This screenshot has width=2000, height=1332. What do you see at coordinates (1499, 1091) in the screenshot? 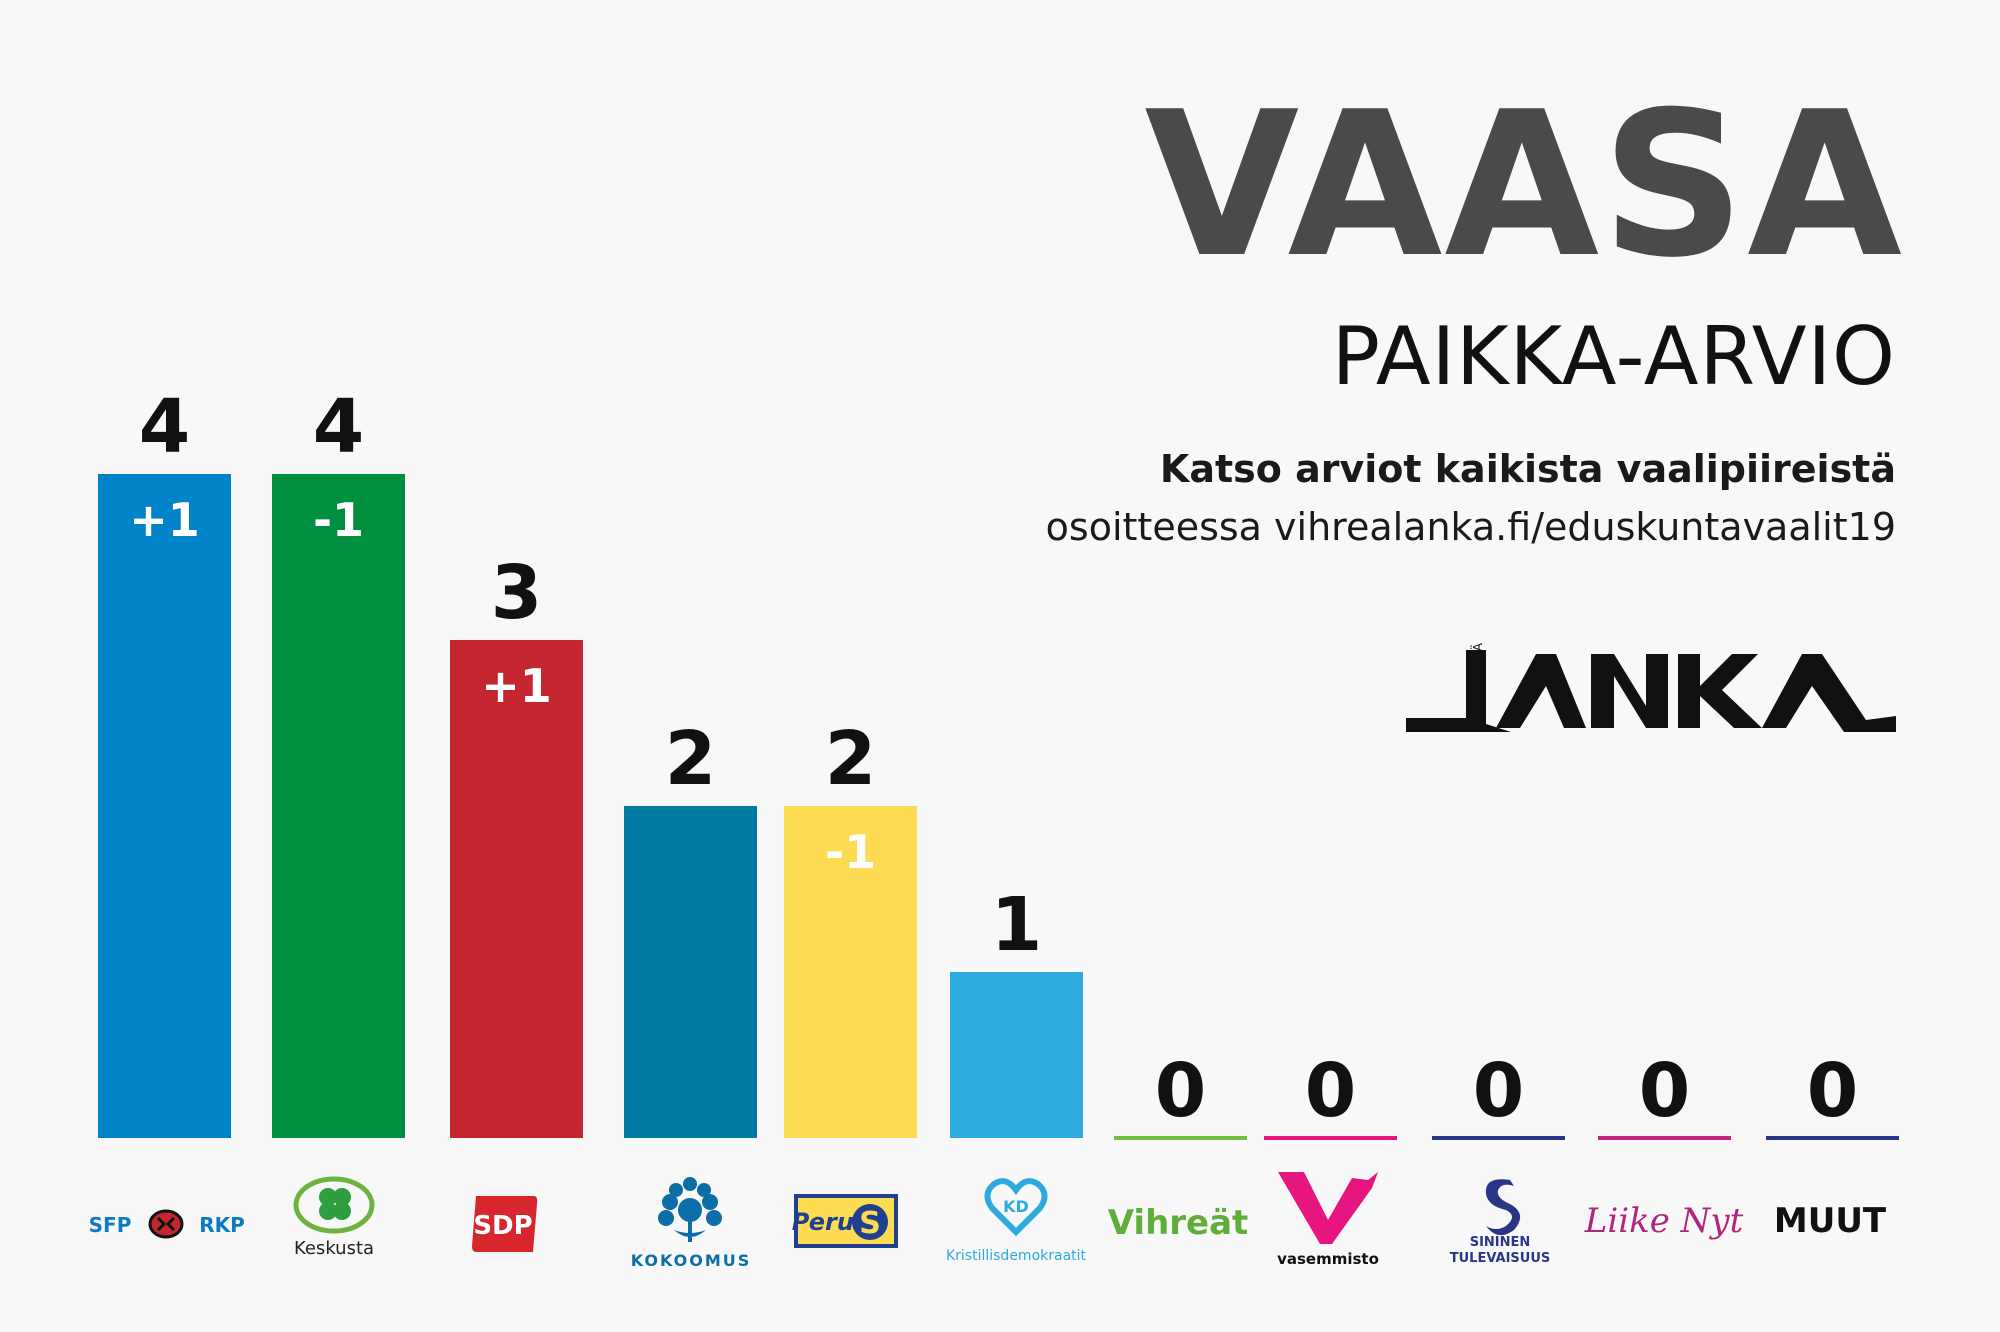
I see `value-label-9: 0` at bounding box center [1499, 1091].